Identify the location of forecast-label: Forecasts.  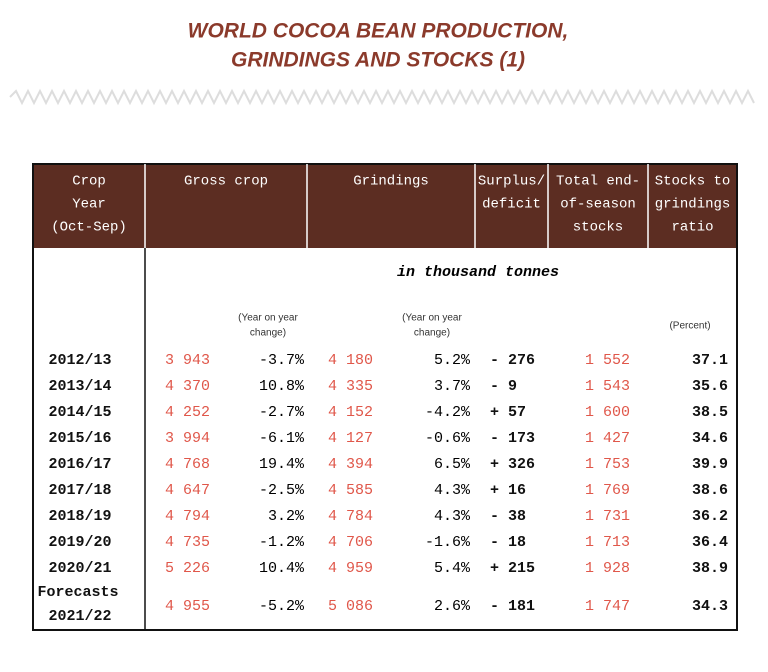
(77, 592).